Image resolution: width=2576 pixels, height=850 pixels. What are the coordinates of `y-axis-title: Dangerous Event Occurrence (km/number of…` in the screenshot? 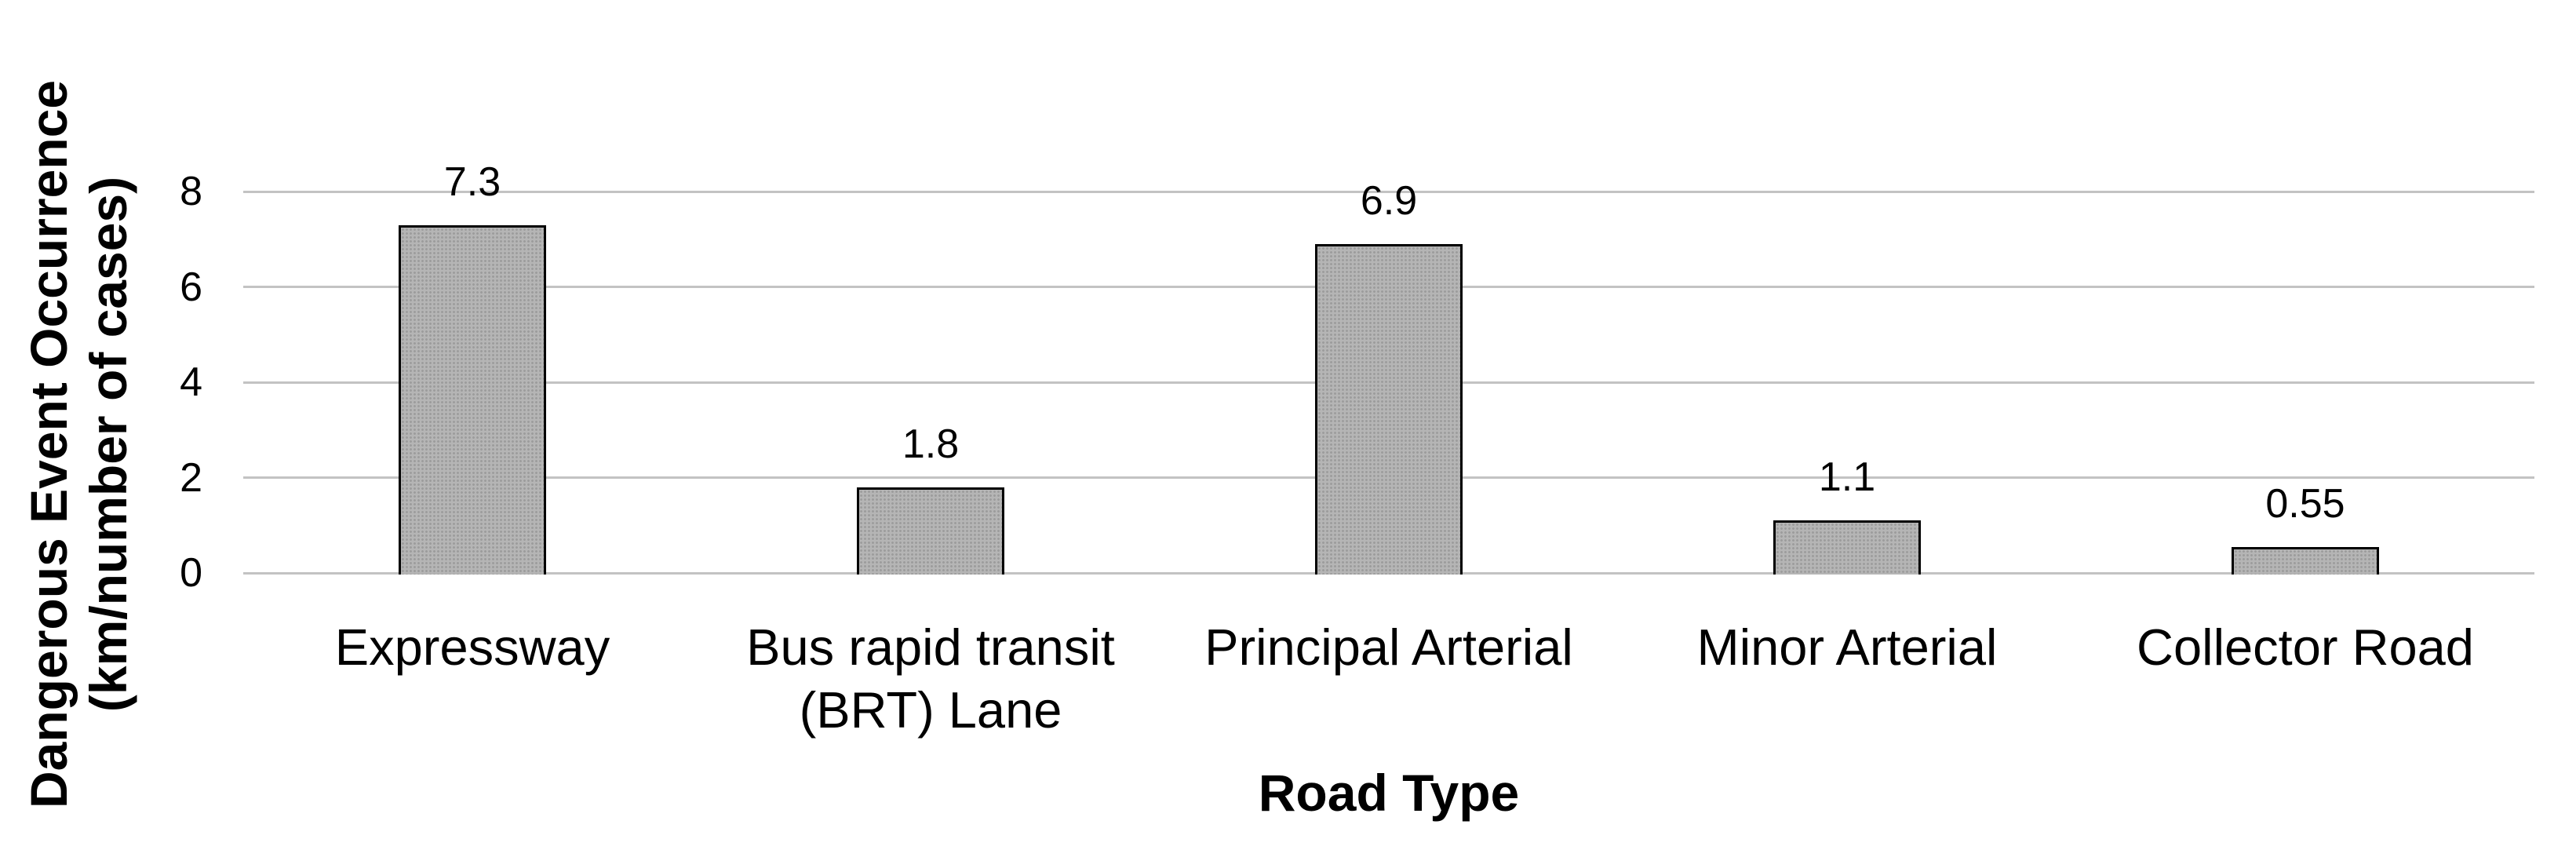 It's located at (78, 431).